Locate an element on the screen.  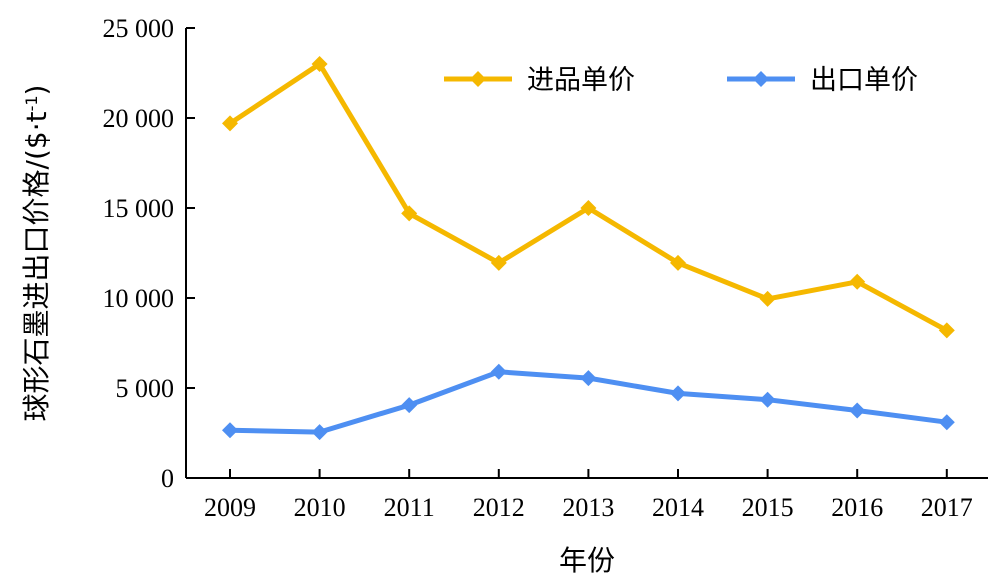
x-axis-title: 年份 is located at coordinates (587, 560).